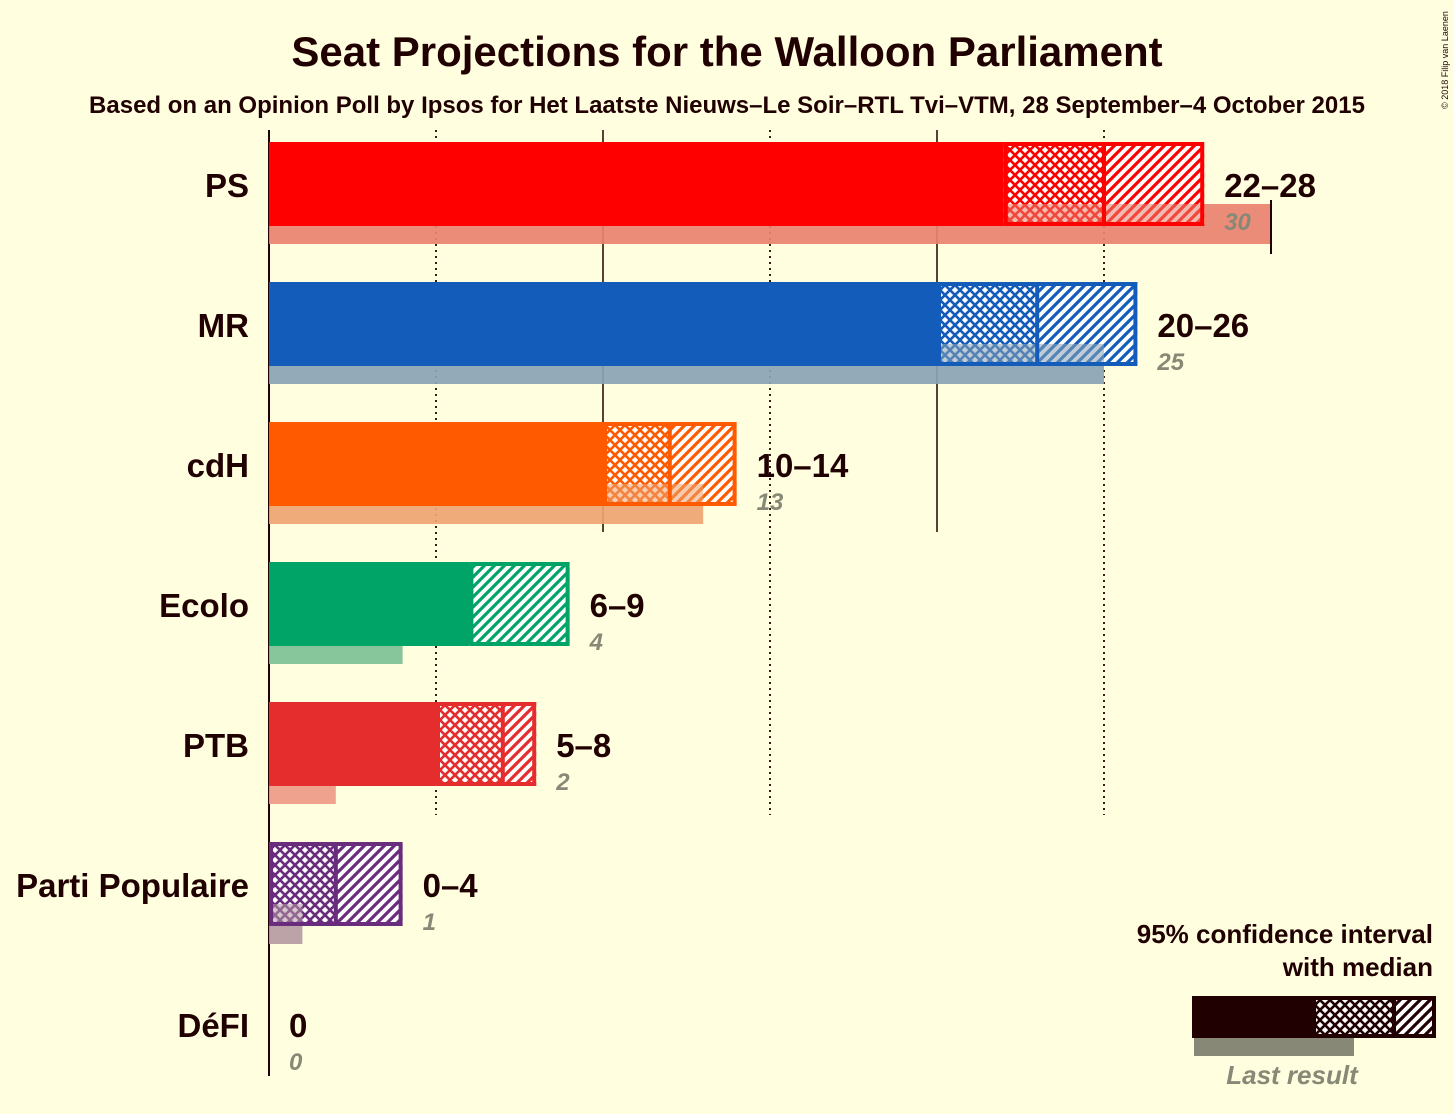  What do you see at coordinates (132, 885) in the screenshot?
I see `party-label-parti-populaire: Parti Populaire` at bounding box center [132, 885].